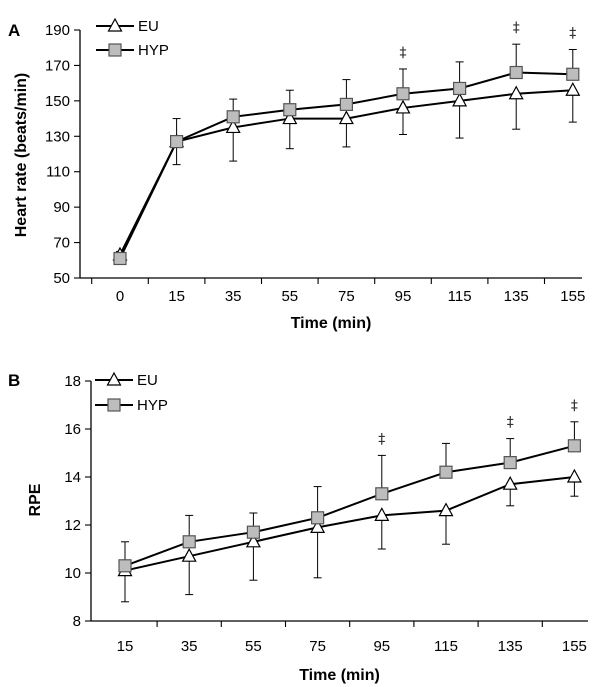  Describe the element at coordinates (77, 621) in the screenshot. I see `y-tick-label: 8` at that location.